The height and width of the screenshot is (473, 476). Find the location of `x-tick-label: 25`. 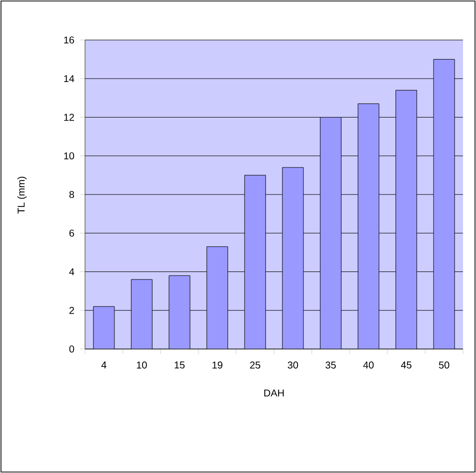

x-tick-label: 25 is located at coordinates (255, 365).